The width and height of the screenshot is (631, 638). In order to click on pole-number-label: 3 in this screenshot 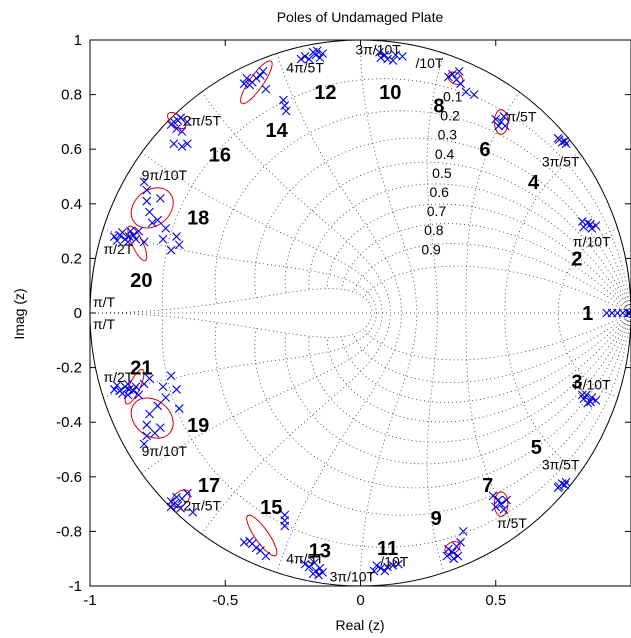, I will do `click(576, 382)`.